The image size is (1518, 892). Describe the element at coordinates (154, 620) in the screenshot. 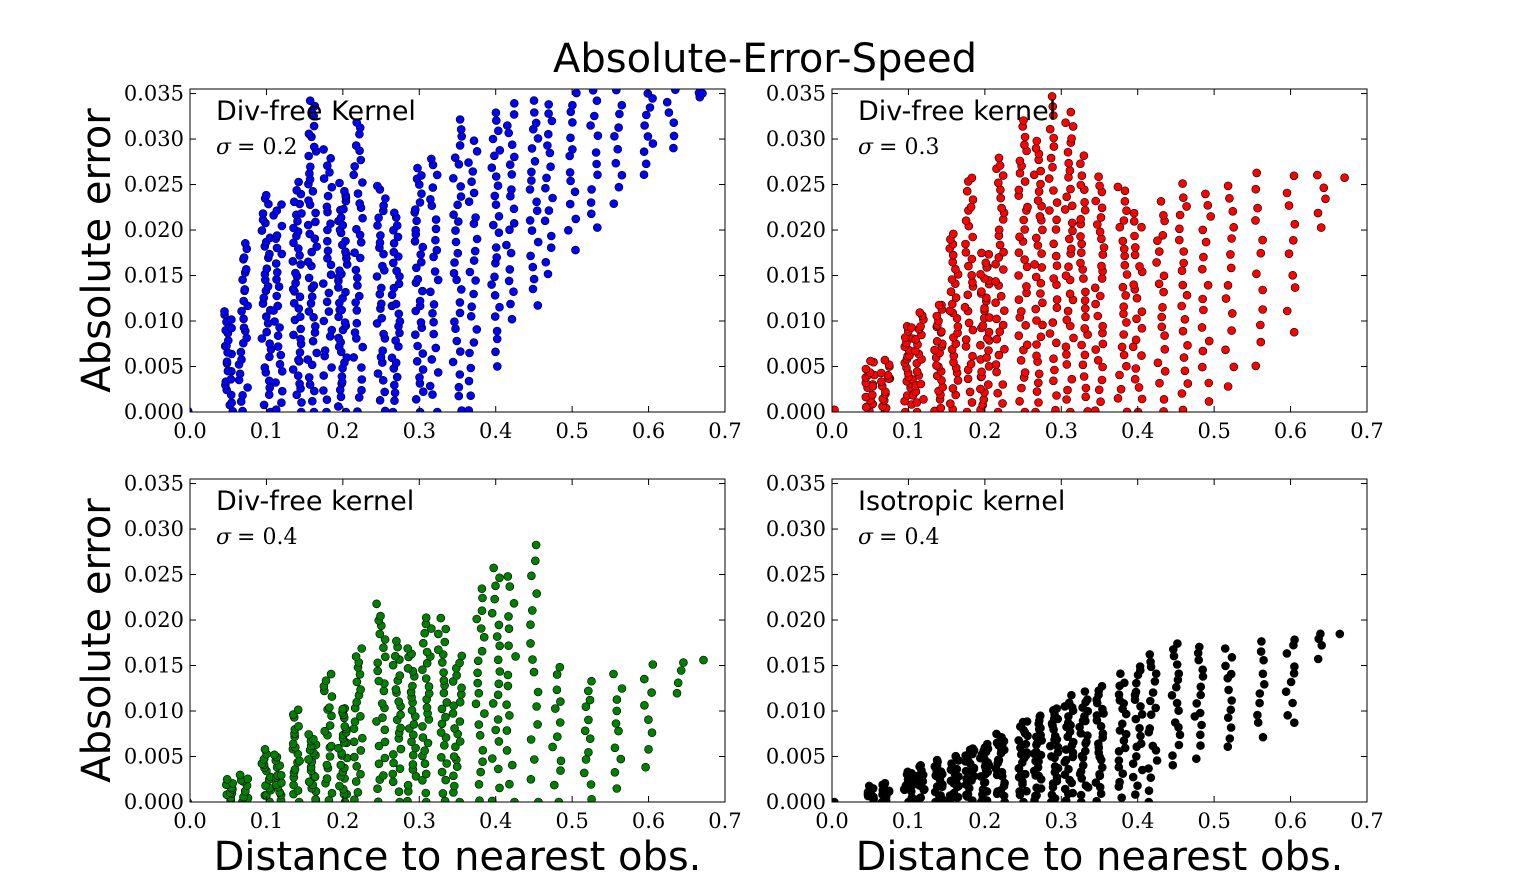

I see `y-tick-label: 0.020` at that location.